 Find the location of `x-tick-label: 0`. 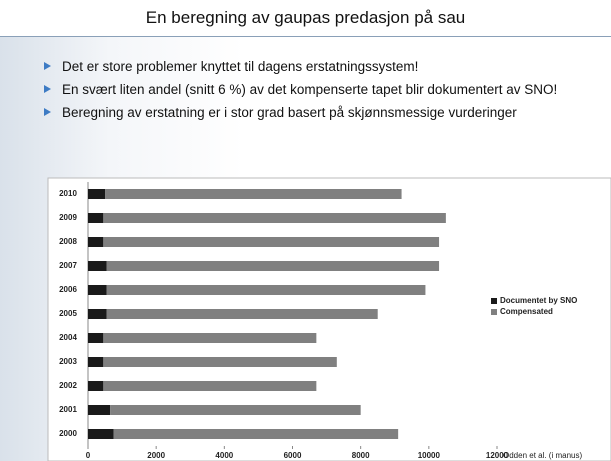

x-tick-label: 0 is located at coordinates (88, 455).